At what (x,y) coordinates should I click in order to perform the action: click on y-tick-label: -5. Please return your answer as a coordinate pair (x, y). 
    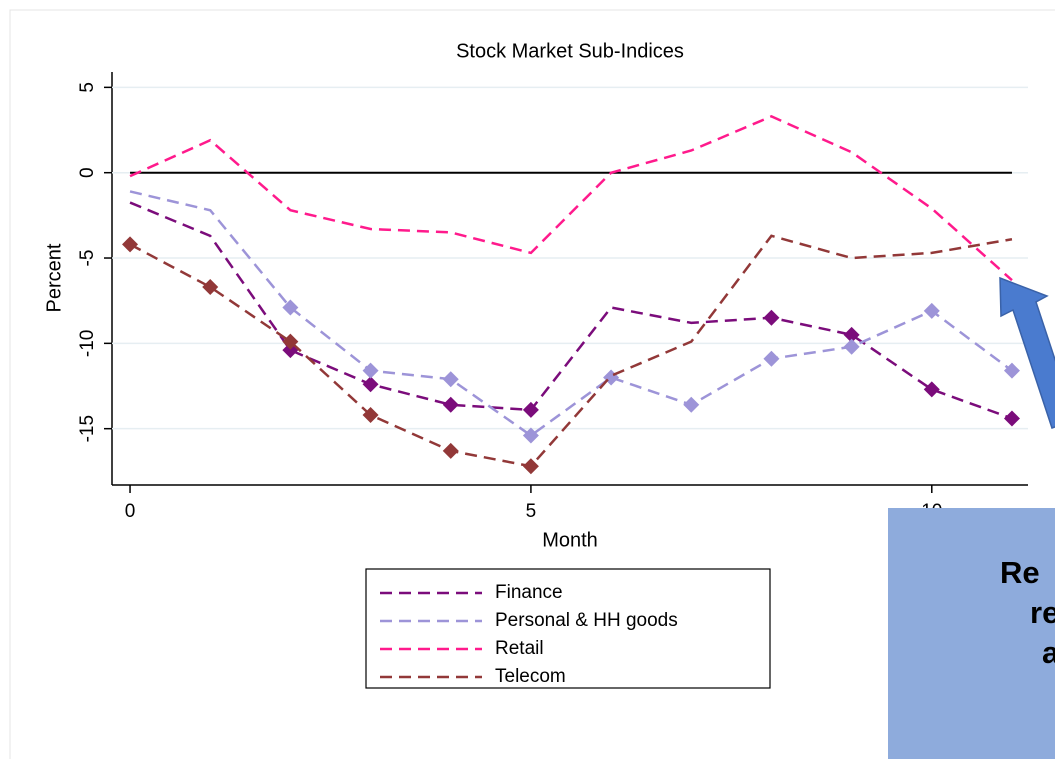
    Looking at the image, I should click on (87, 258).